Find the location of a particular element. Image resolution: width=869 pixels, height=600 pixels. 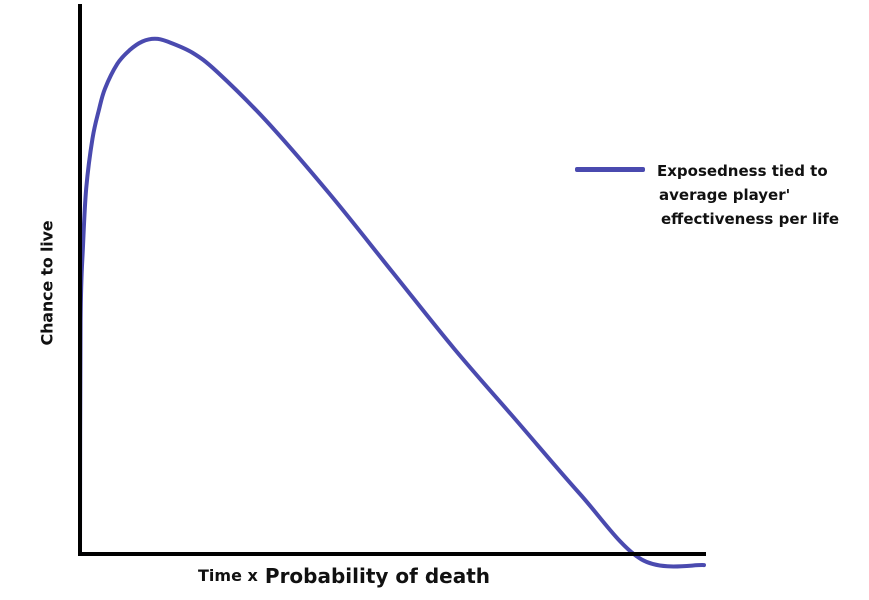

legend-label-line-1: Exposedness tied to is located at coordinates (742, 171).